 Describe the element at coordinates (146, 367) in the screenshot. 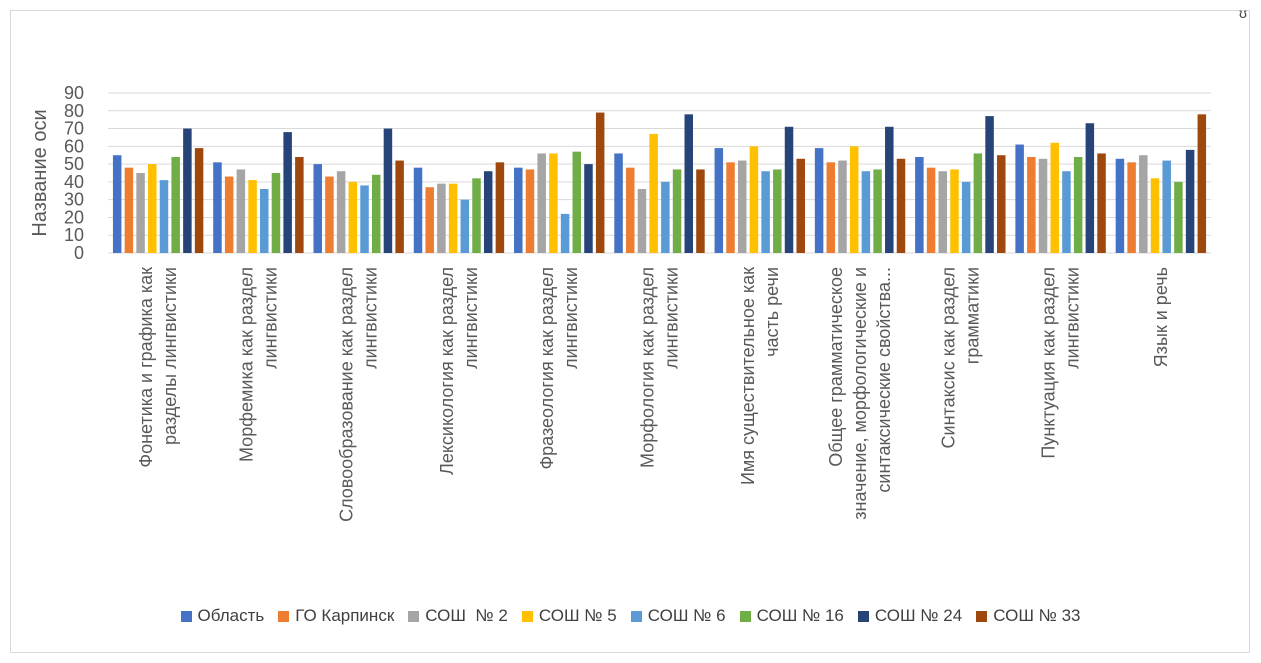

I see `category-label: Фонетика и графика как` at that location.